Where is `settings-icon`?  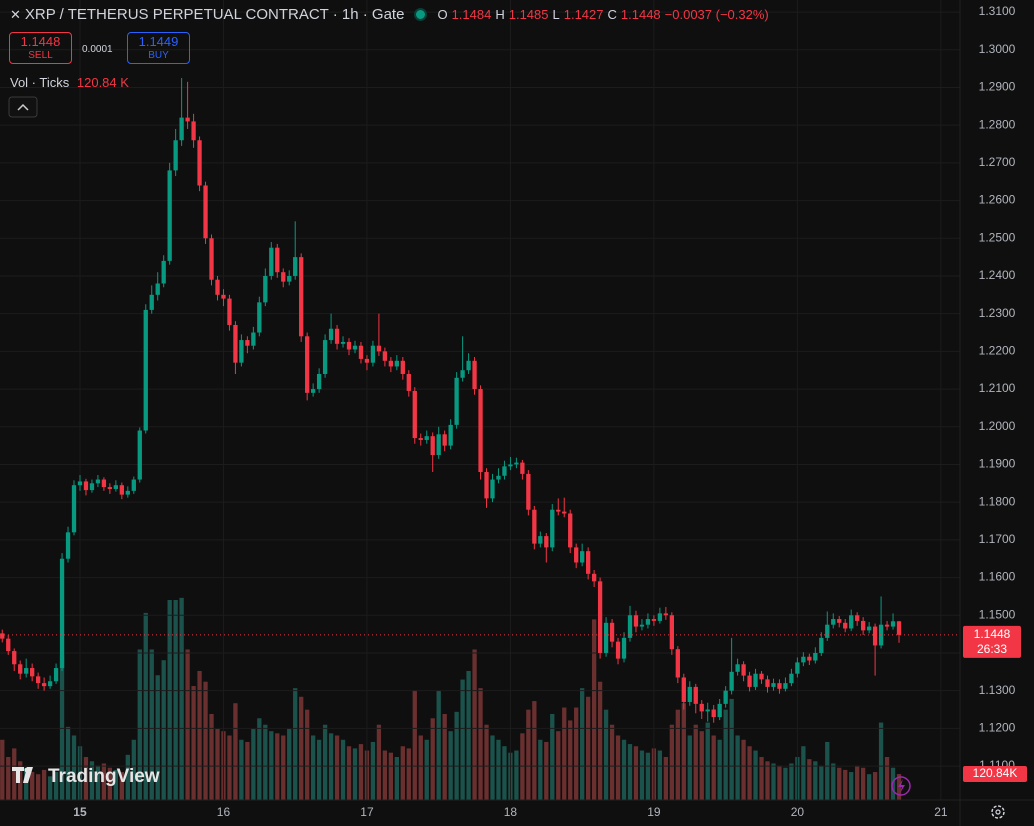 settings-icon is located at coordinates (998, 812).